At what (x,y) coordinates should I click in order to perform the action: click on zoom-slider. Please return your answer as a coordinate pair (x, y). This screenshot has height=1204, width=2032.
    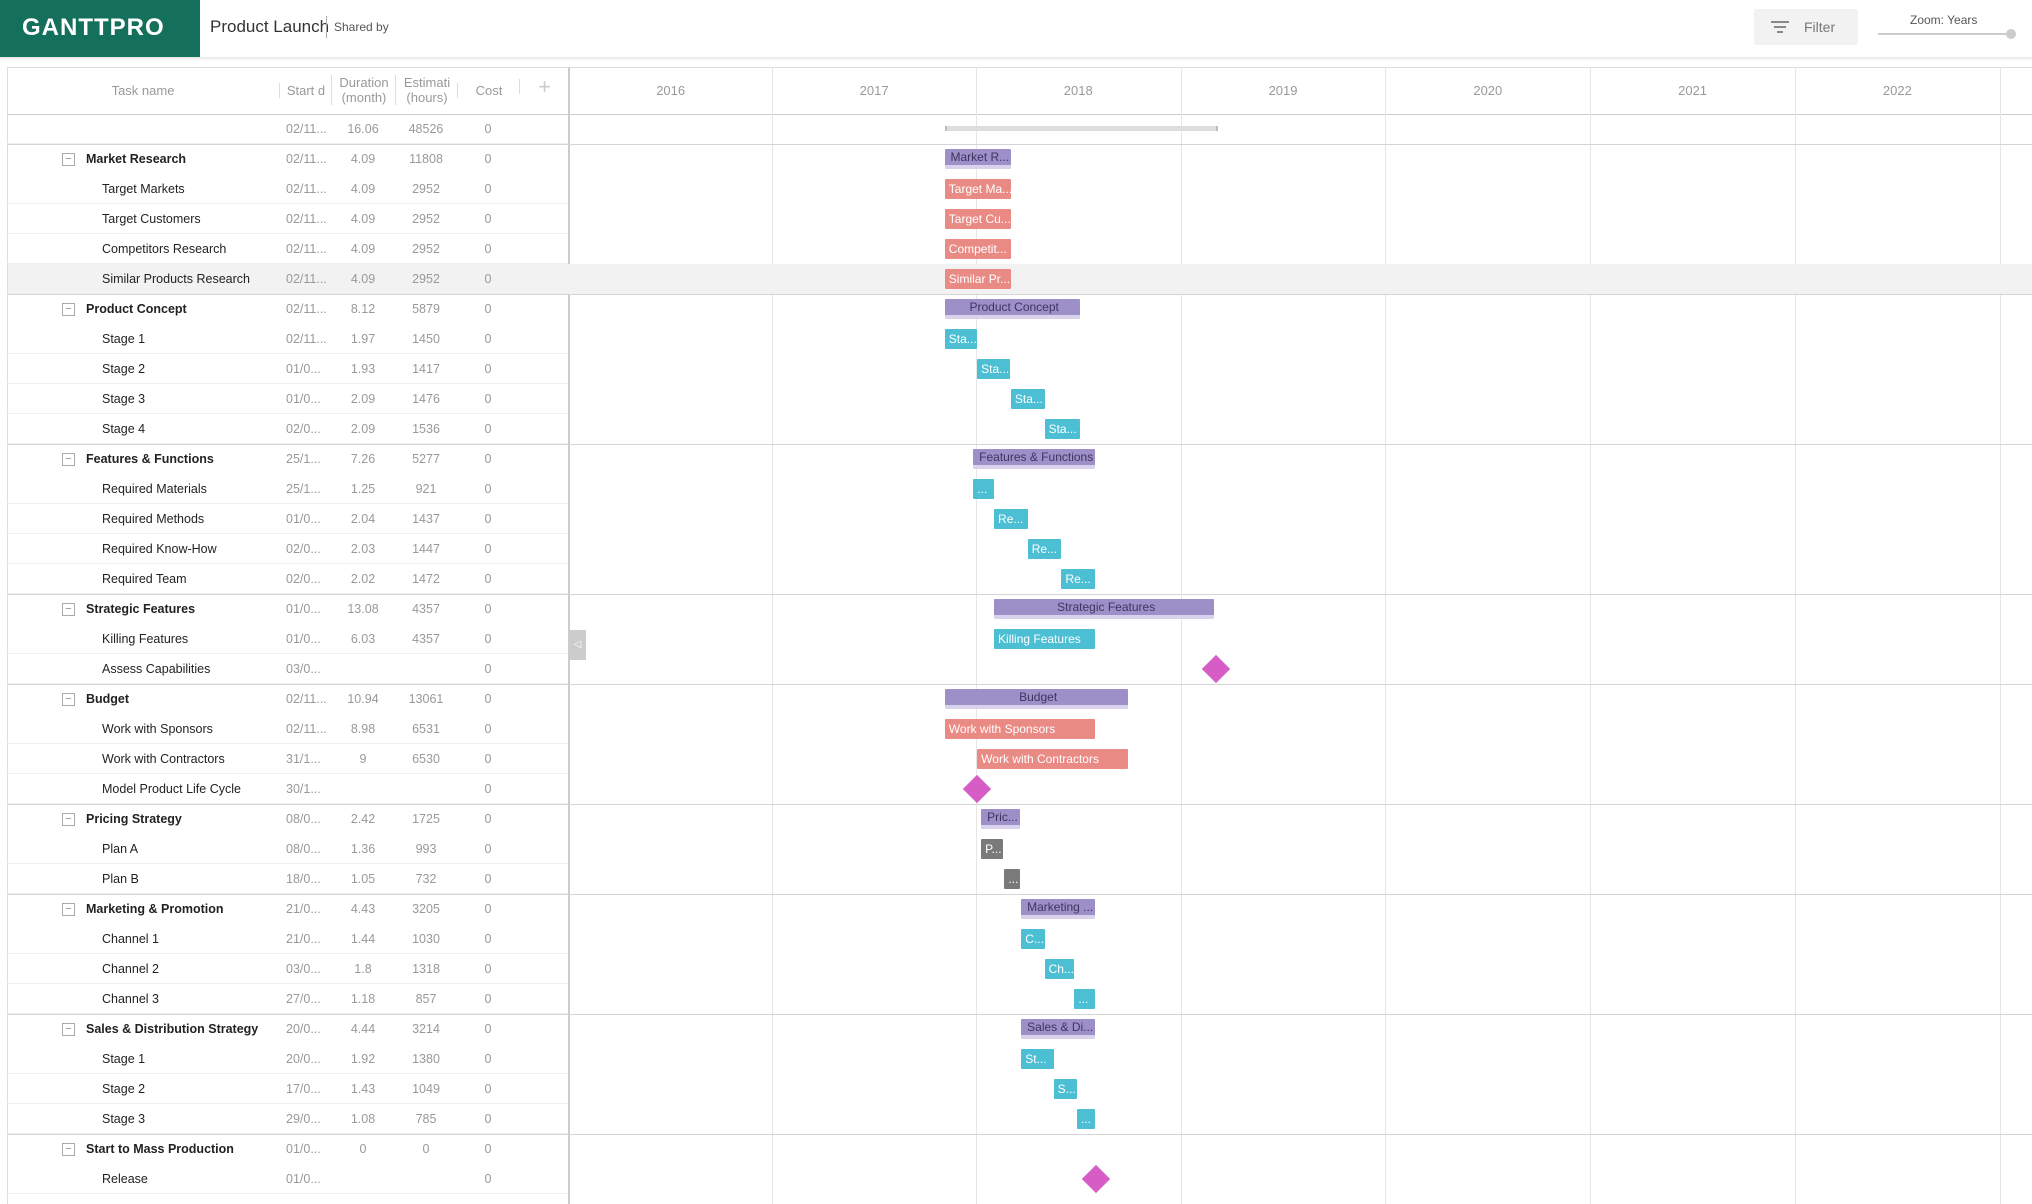
    Looking at the image, I should click on (1945, 34).